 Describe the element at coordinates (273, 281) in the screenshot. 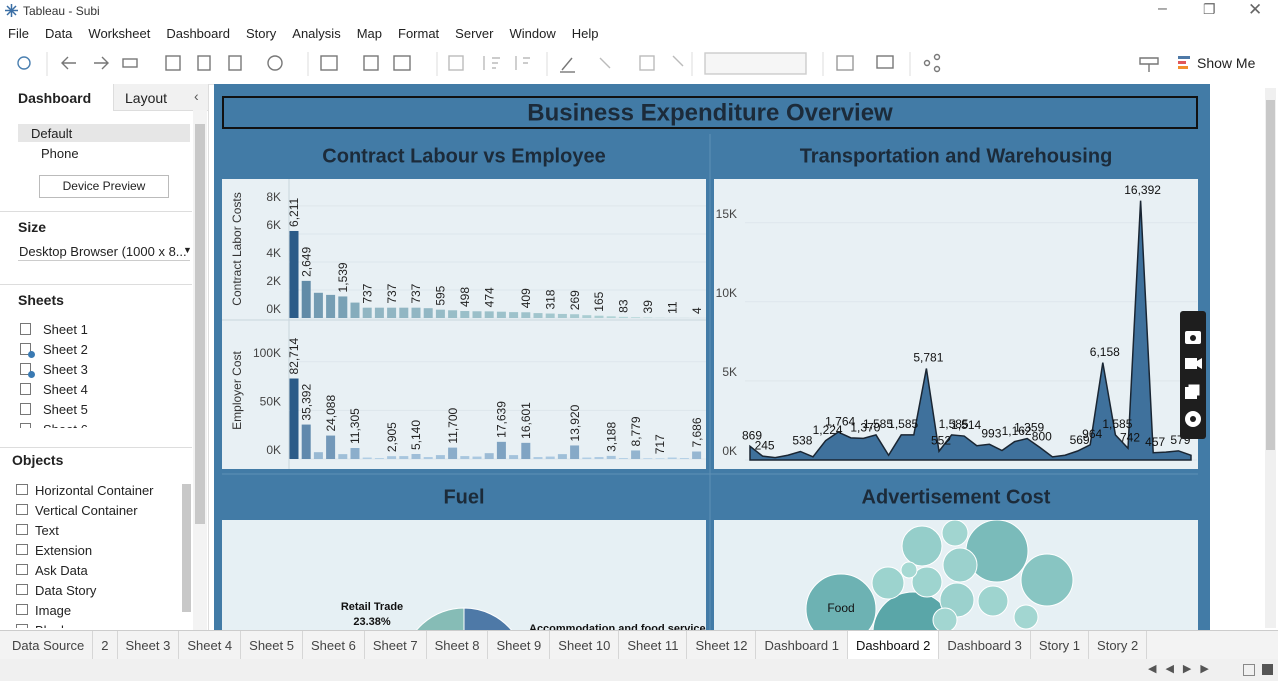

I see `y-tick-label: 2K` at that location.